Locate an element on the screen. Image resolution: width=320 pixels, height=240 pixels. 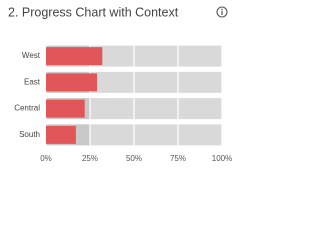
x-tick-label: 75% is located at coordinates (178, 158).